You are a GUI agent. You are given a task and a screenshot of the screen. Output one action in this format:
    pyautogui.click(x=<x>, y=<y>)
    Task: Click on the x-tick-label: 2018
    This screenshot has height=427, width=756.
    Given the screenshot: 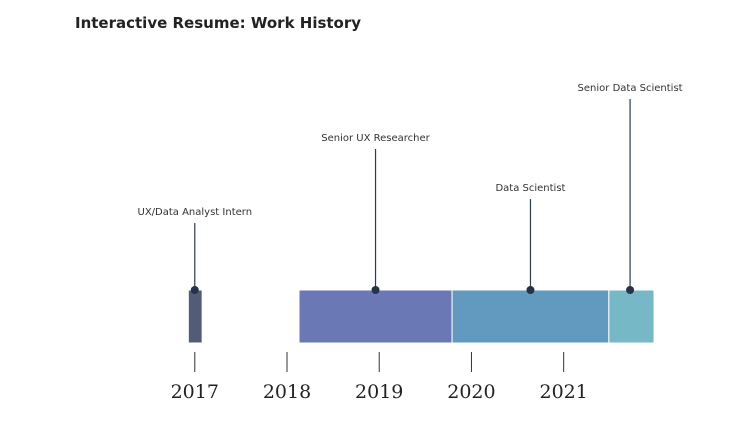 What is the action you would take?
    pyautogui.click(x=287, y=392)
    